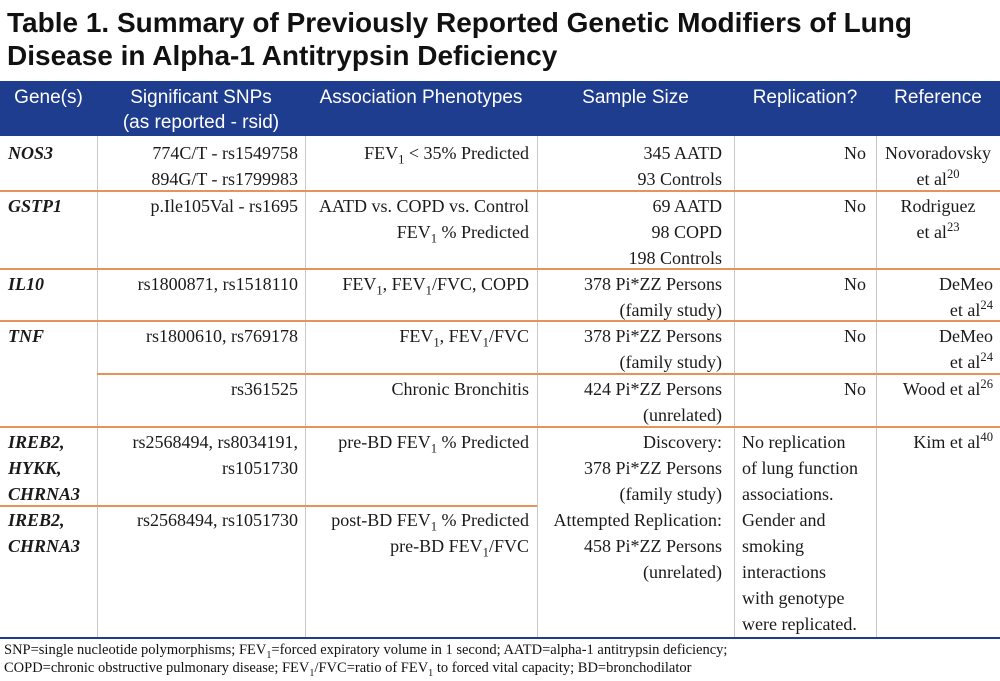 The height and width of the screenshot is (681, 1000). Describe the element at coordinates (631, 402) in the screenshot. I see `sample-cell: 424 Pi*ZZ Persons (unrelated)` at that location.